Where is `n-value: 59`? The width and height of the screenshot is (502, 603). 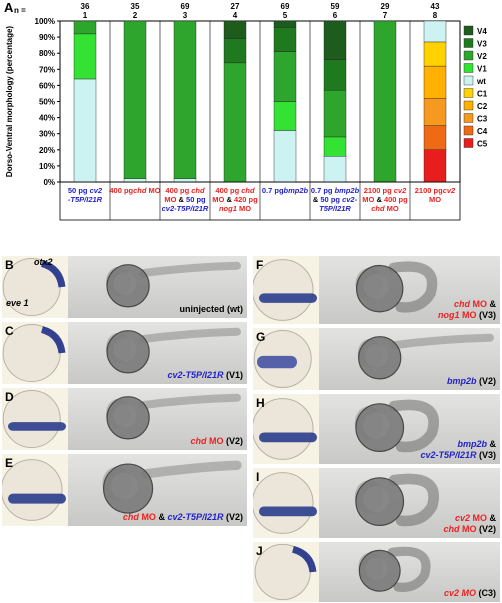
n-value: 59 is located at coordinates (335, 6).